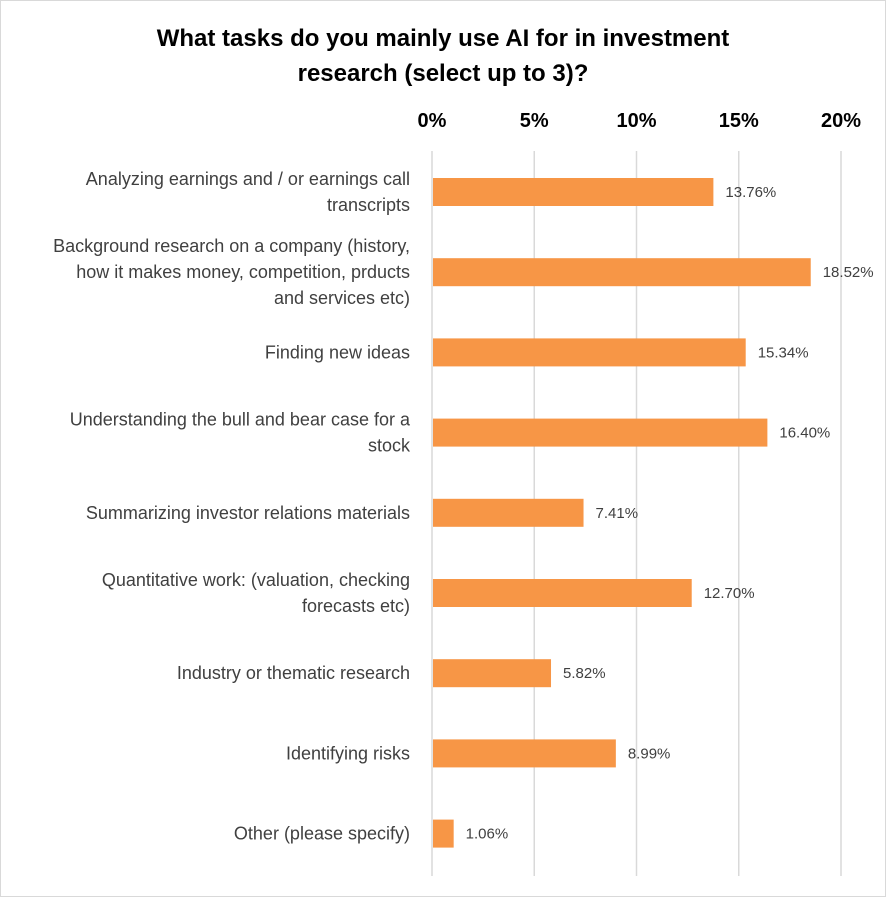 The height and width of the screenshot is (897, 886). What do you see at coordinates (636, 121) in the screenshot?
I see `x-tick-label: 10%` at bounding box center [636, 121].